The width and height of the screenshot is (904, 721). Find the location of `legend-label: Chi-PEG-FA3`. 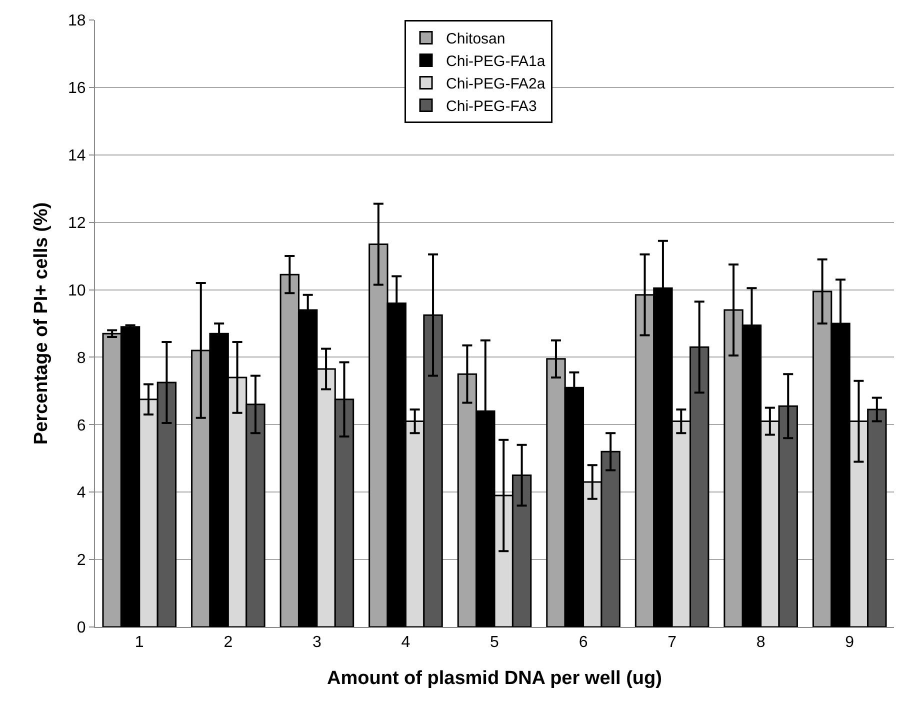

legend-label: Chi-PEG-FA3 is located at coordinates (491, 107).